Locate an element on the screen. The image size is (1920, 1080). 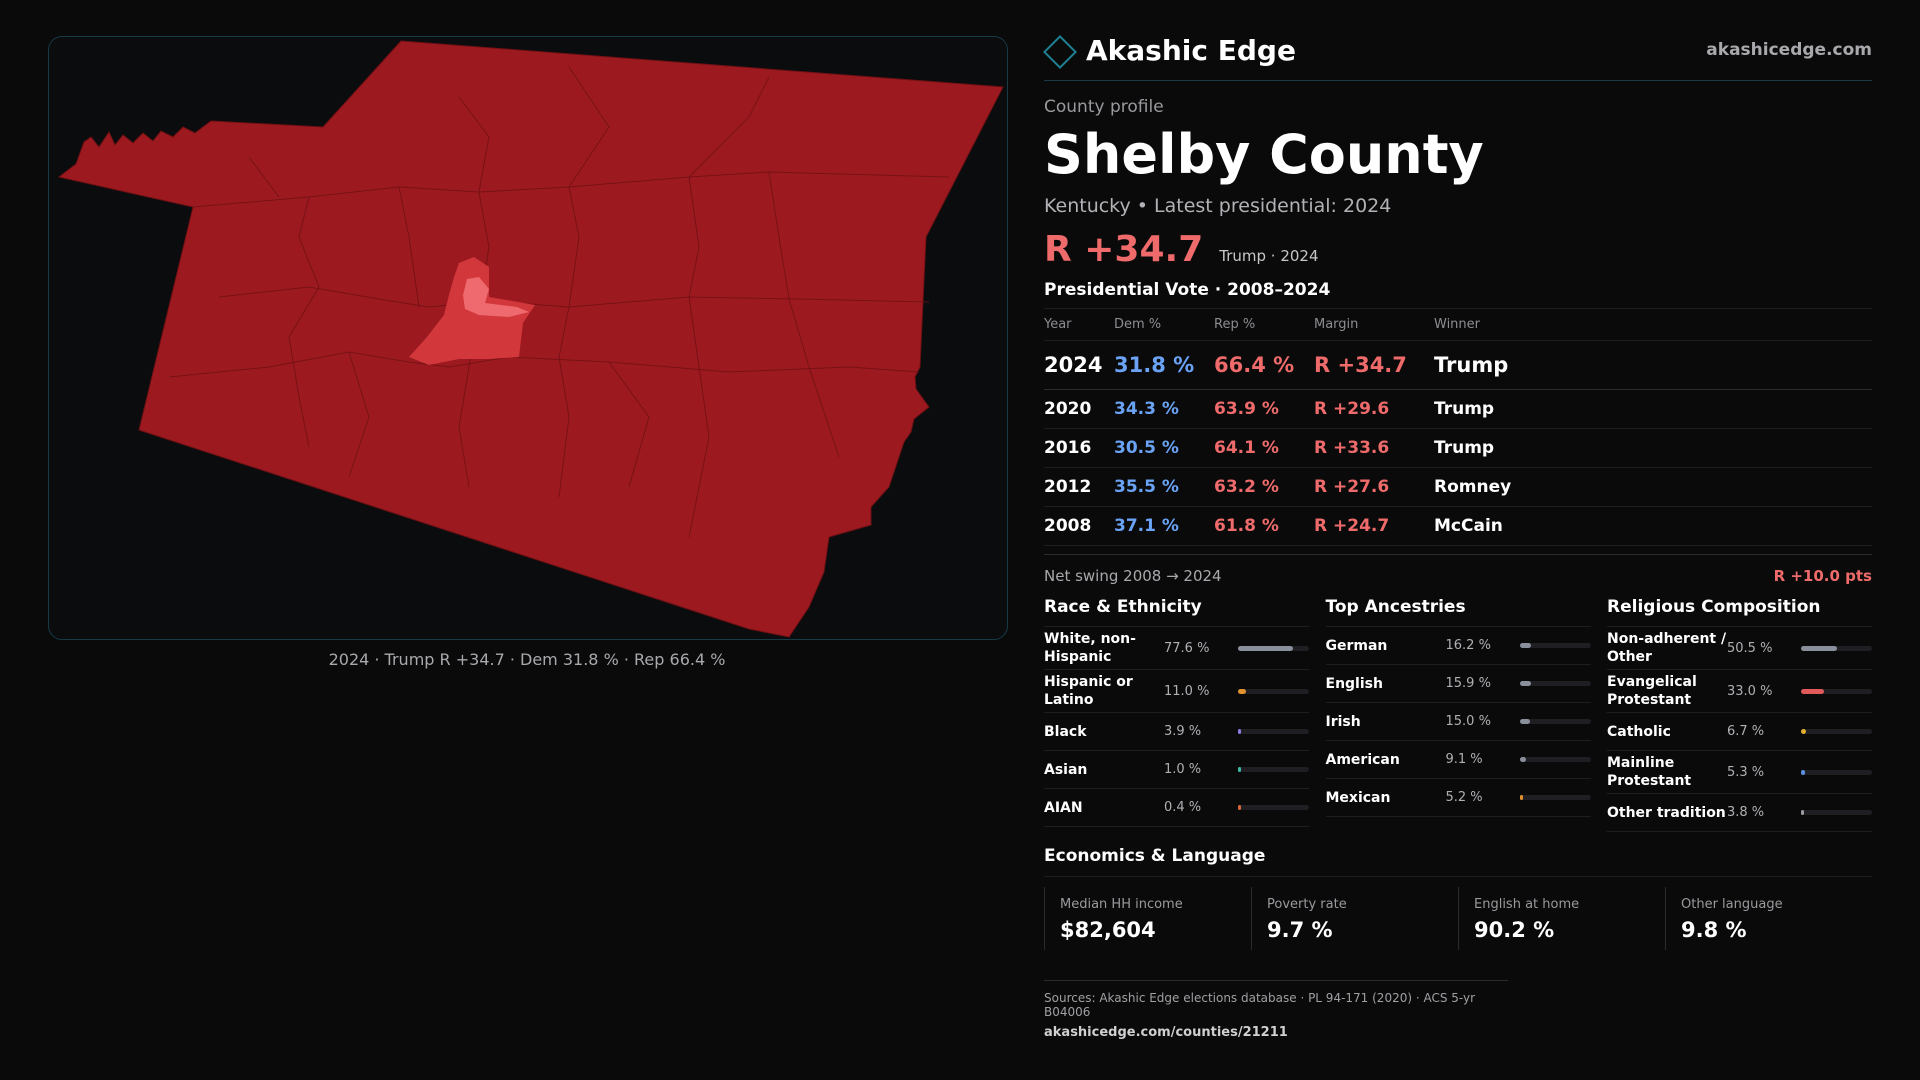
table-row: 2024 31.8 % 66.4 % R +34.7 Trump is located at coordinates (1458, 365).